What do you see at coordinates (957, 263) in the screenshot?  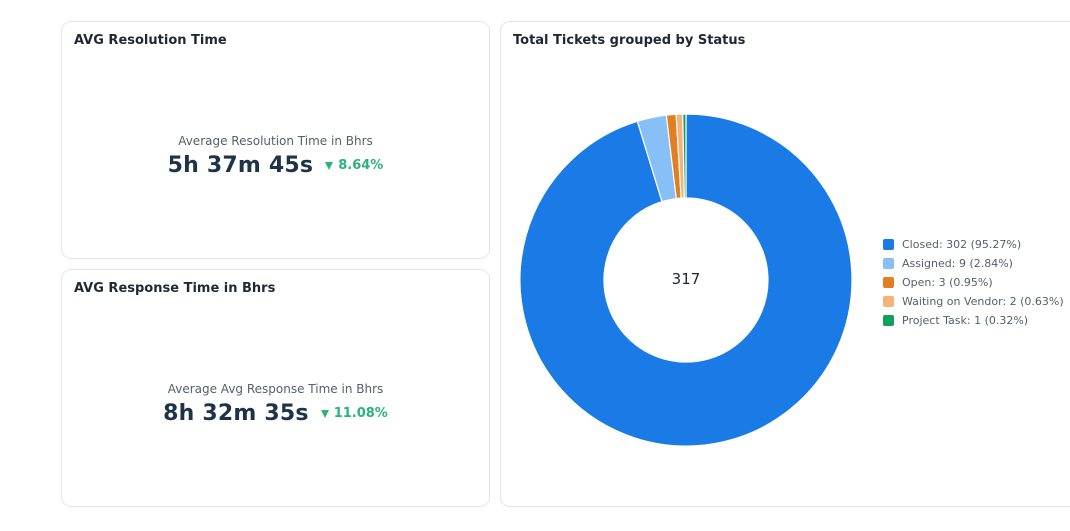 I see `legend-label: Assigned: 9 (2.84%)` at bounding box center [957, 263].